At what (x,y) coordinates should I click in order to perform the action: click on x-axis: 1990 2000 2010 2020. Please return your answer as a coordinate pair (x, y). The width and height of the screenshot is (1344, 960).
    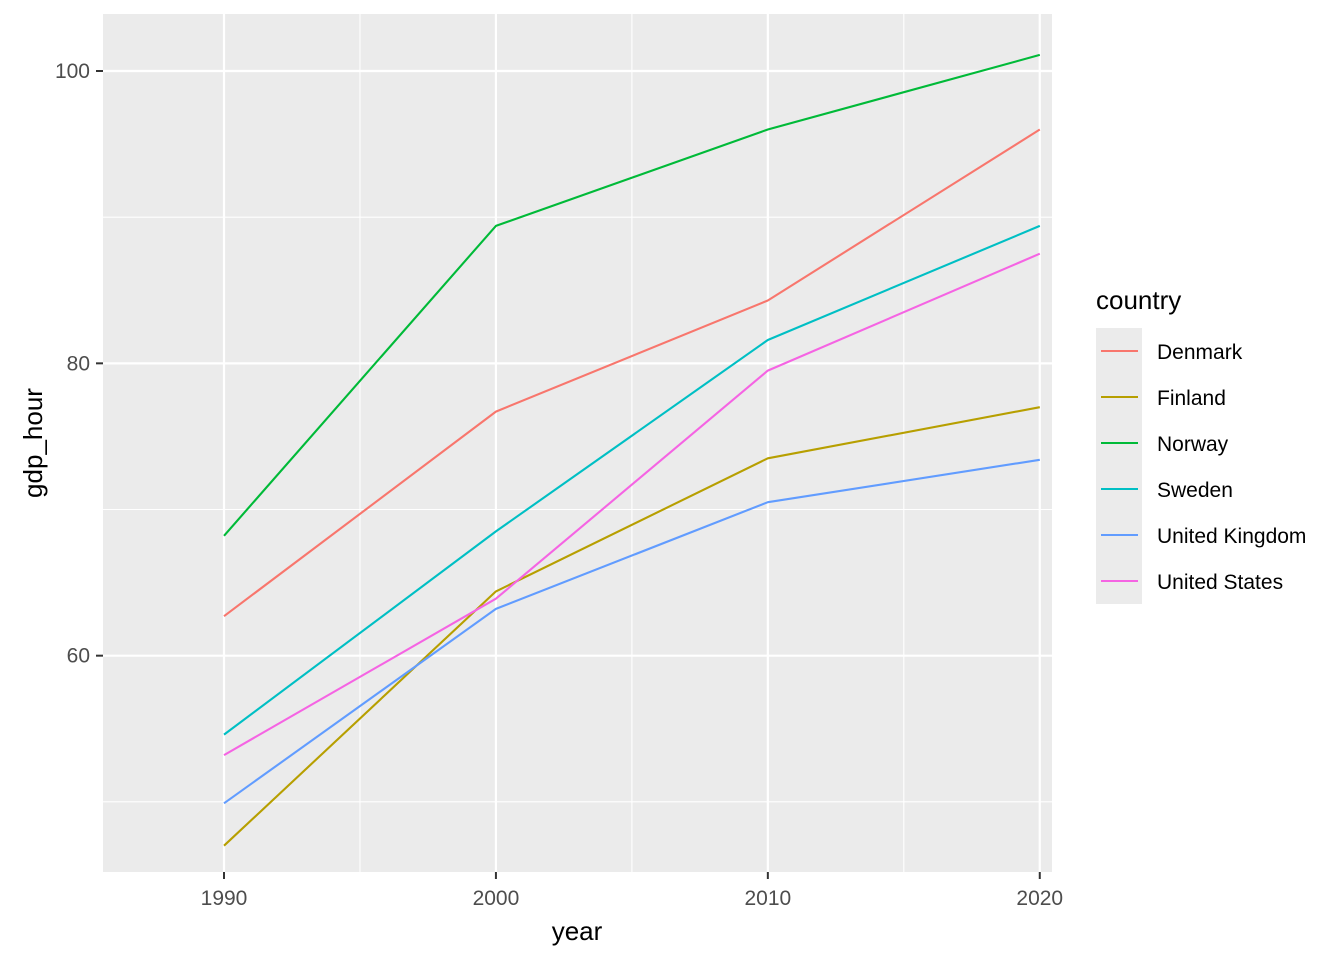
    Looking at the image, I should click on (632, 891).